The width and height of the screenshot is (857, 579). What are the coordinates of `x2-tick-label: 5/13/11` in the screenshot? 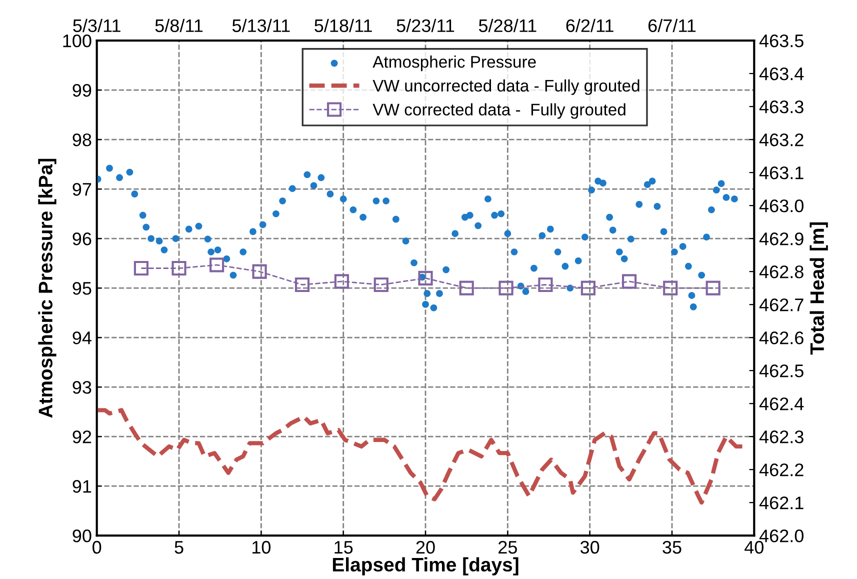 It's located at (261, 25).